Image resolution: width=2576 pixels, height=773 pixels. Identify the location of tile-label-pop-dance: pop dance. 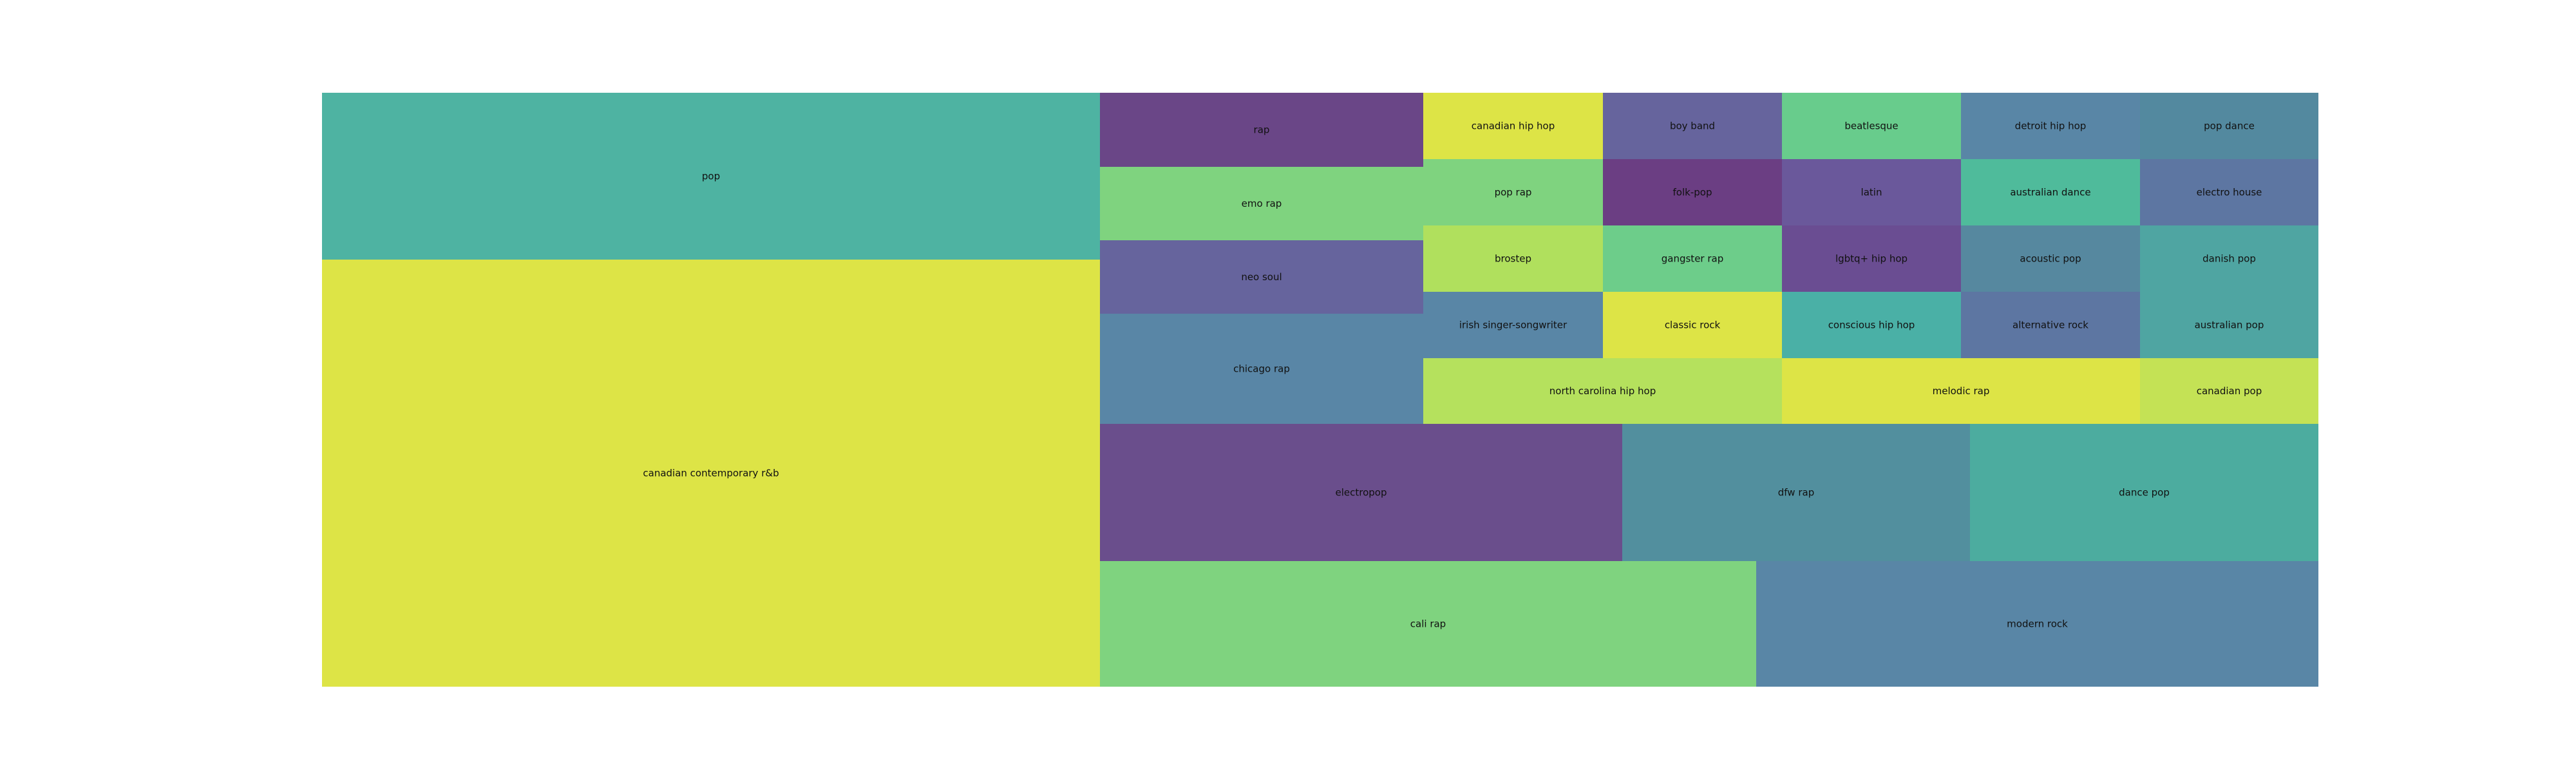
(2229, 126).